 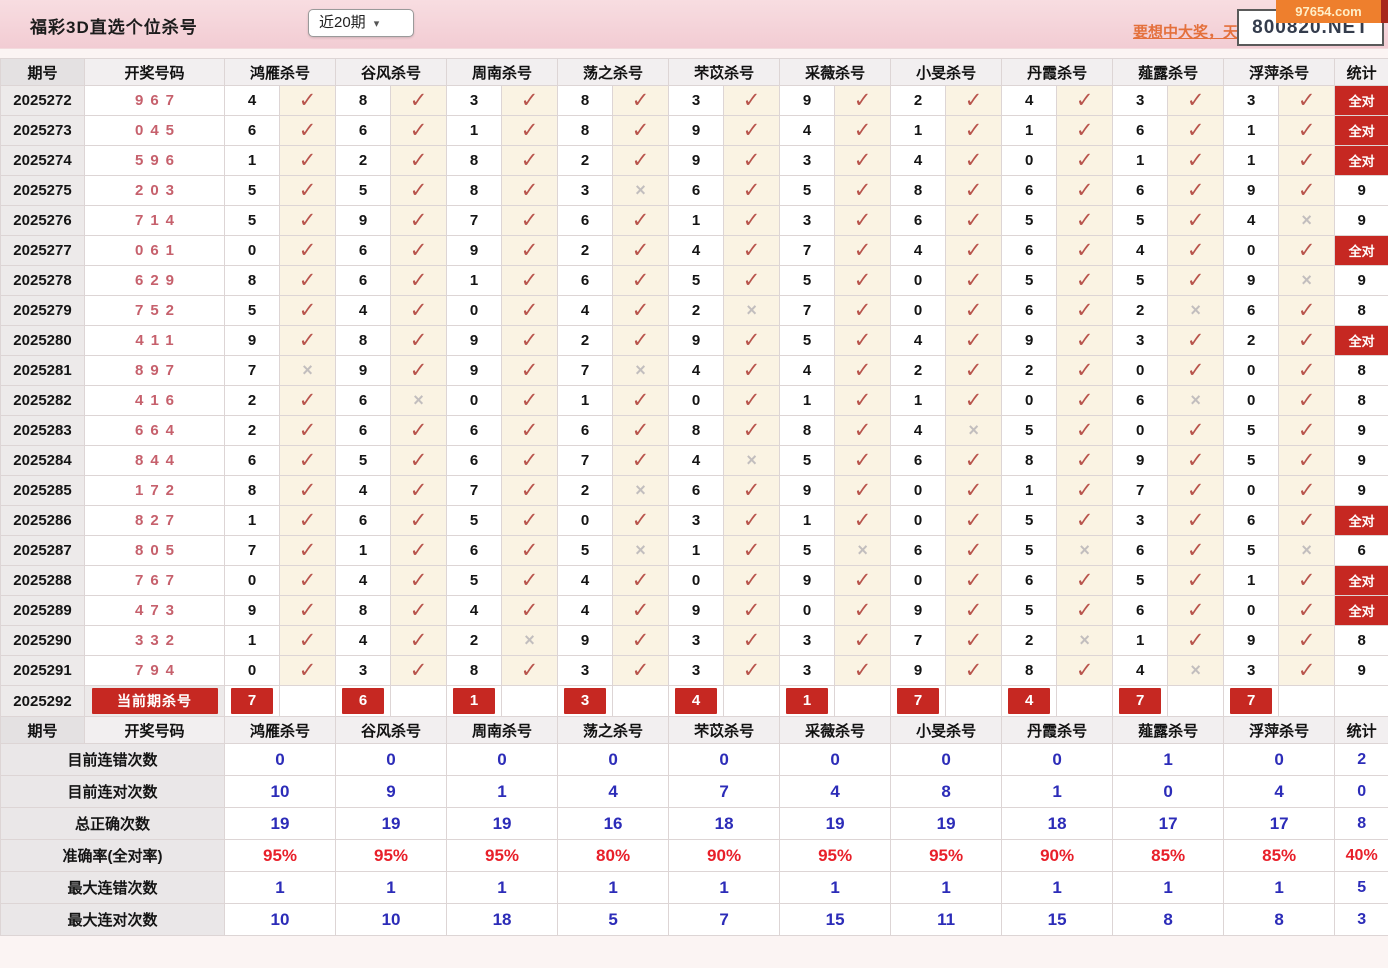 I want to click on page-title: 福彩3D直选个位杀号, so click(x=114, y=27).